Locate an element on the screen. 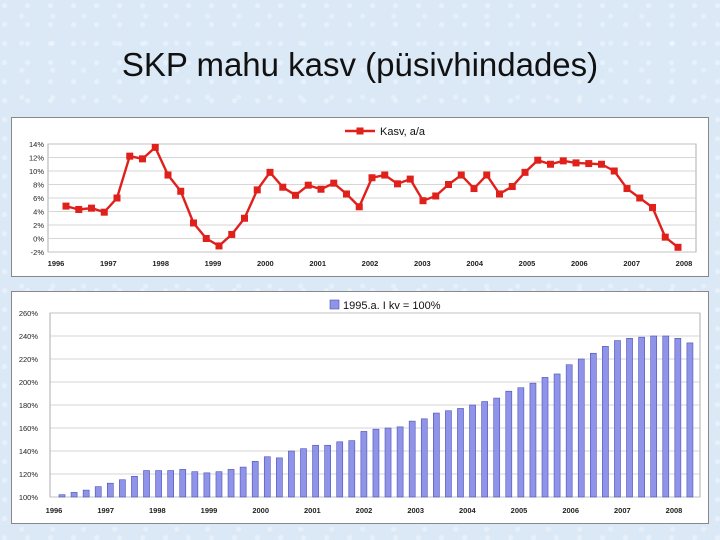  slide-title: SKP mahu kasv (püsivhindades) is located at coordinates (360, 64).